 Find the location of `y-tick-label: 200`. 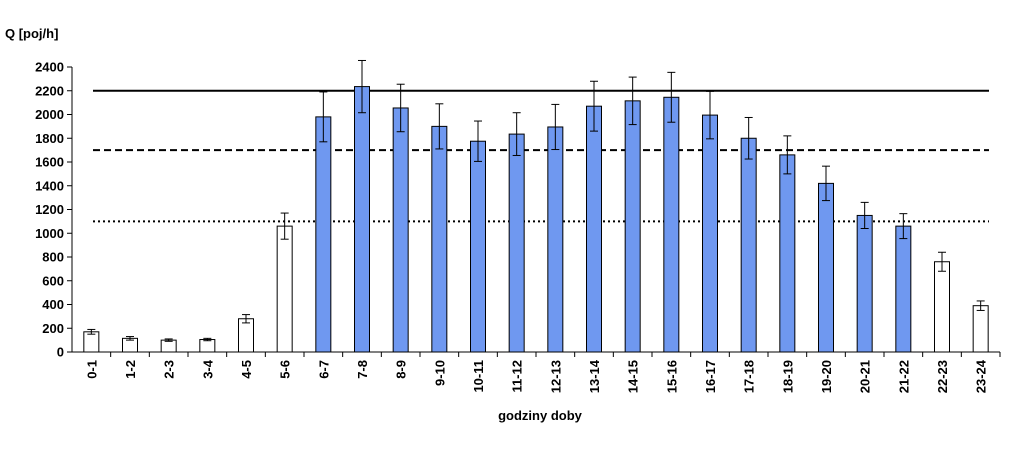

y-tick-label: 200 is located at coordinates (53, 328).